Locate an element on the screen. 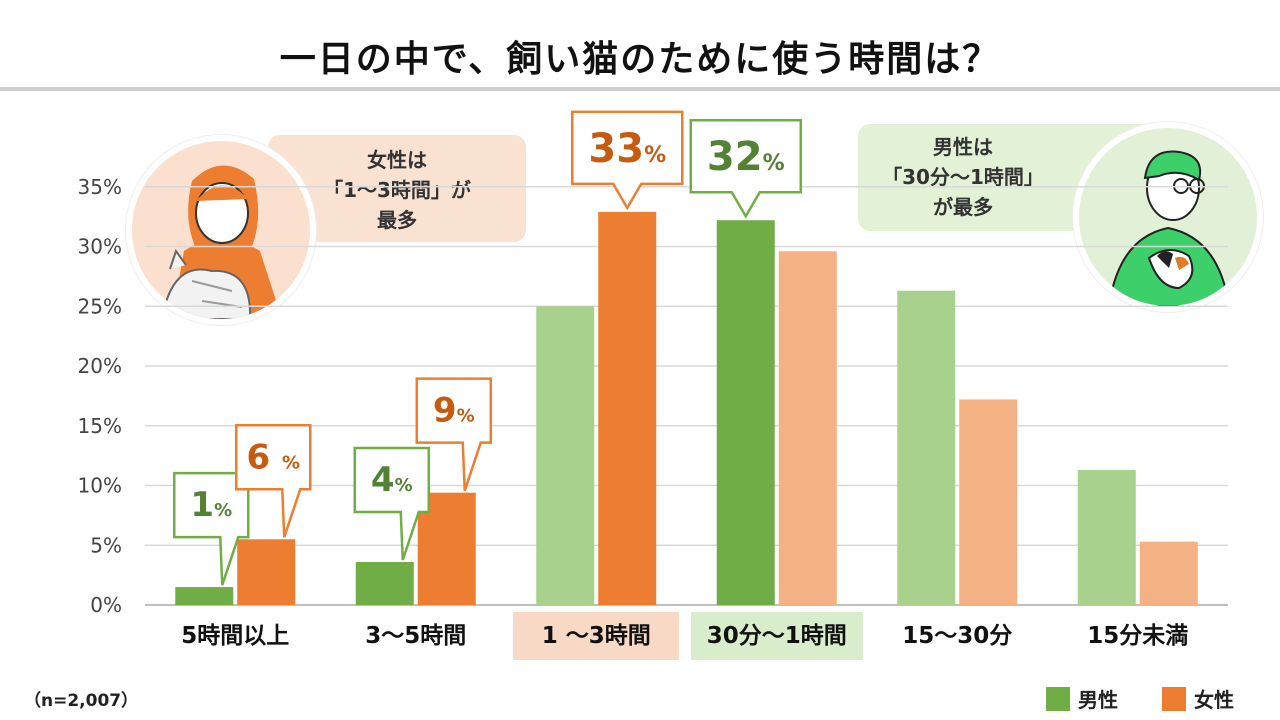 The height and width of the screenshot is (720, 1280). female-callout-line3: 最多 is located at coordinates (397, 220).